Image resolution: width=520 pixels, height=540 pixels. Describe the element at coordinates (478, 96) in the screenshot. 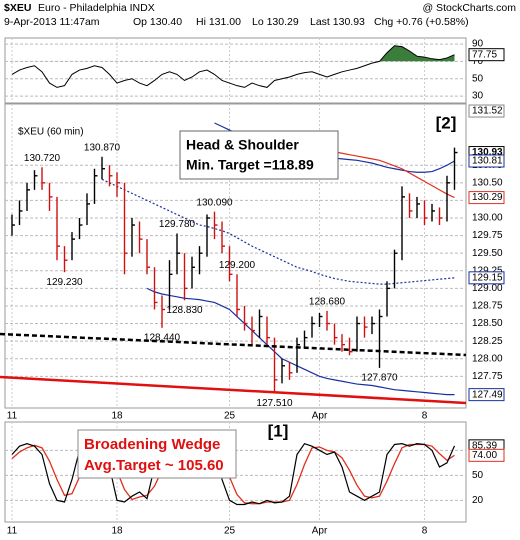

I see `y-tick-label: 30` at that location.